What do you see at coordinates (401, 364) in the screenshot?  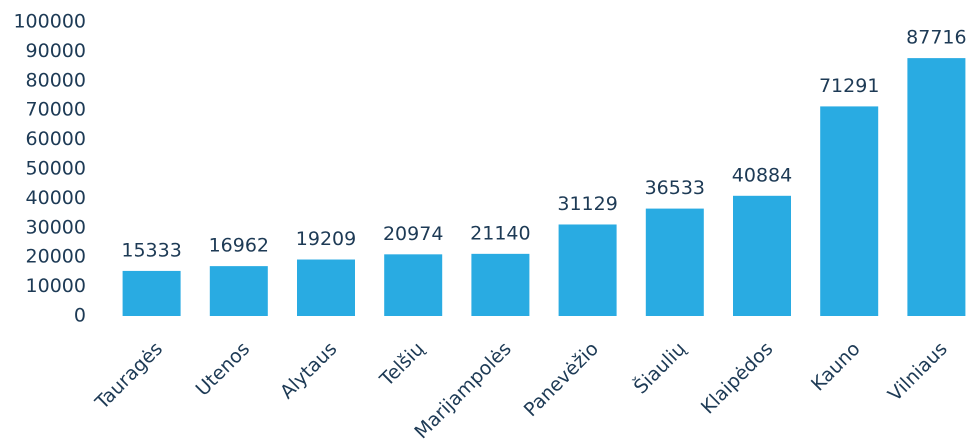 I see `x-tick-label: Telšių` at bounding box center [401, 364].